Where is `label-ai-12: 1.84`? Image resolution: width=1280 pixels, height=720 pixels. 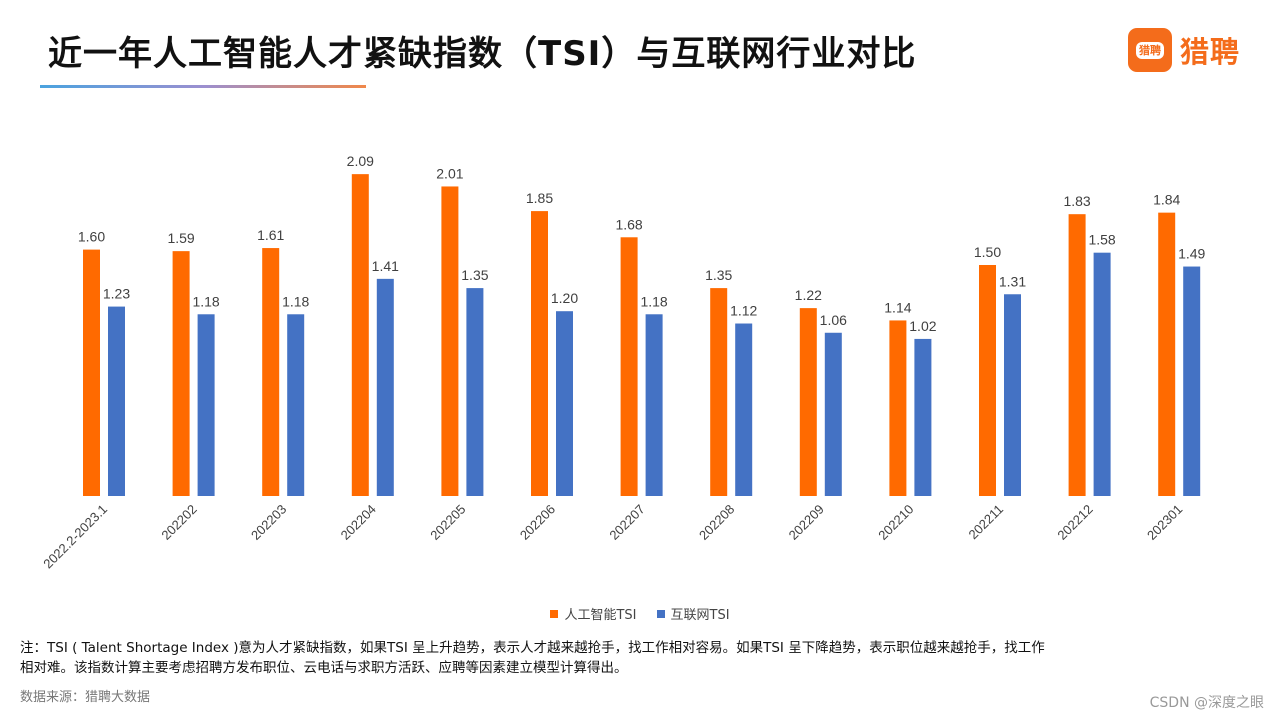
label-ai-12: 1.84 is located at coordinates (1166, 200).